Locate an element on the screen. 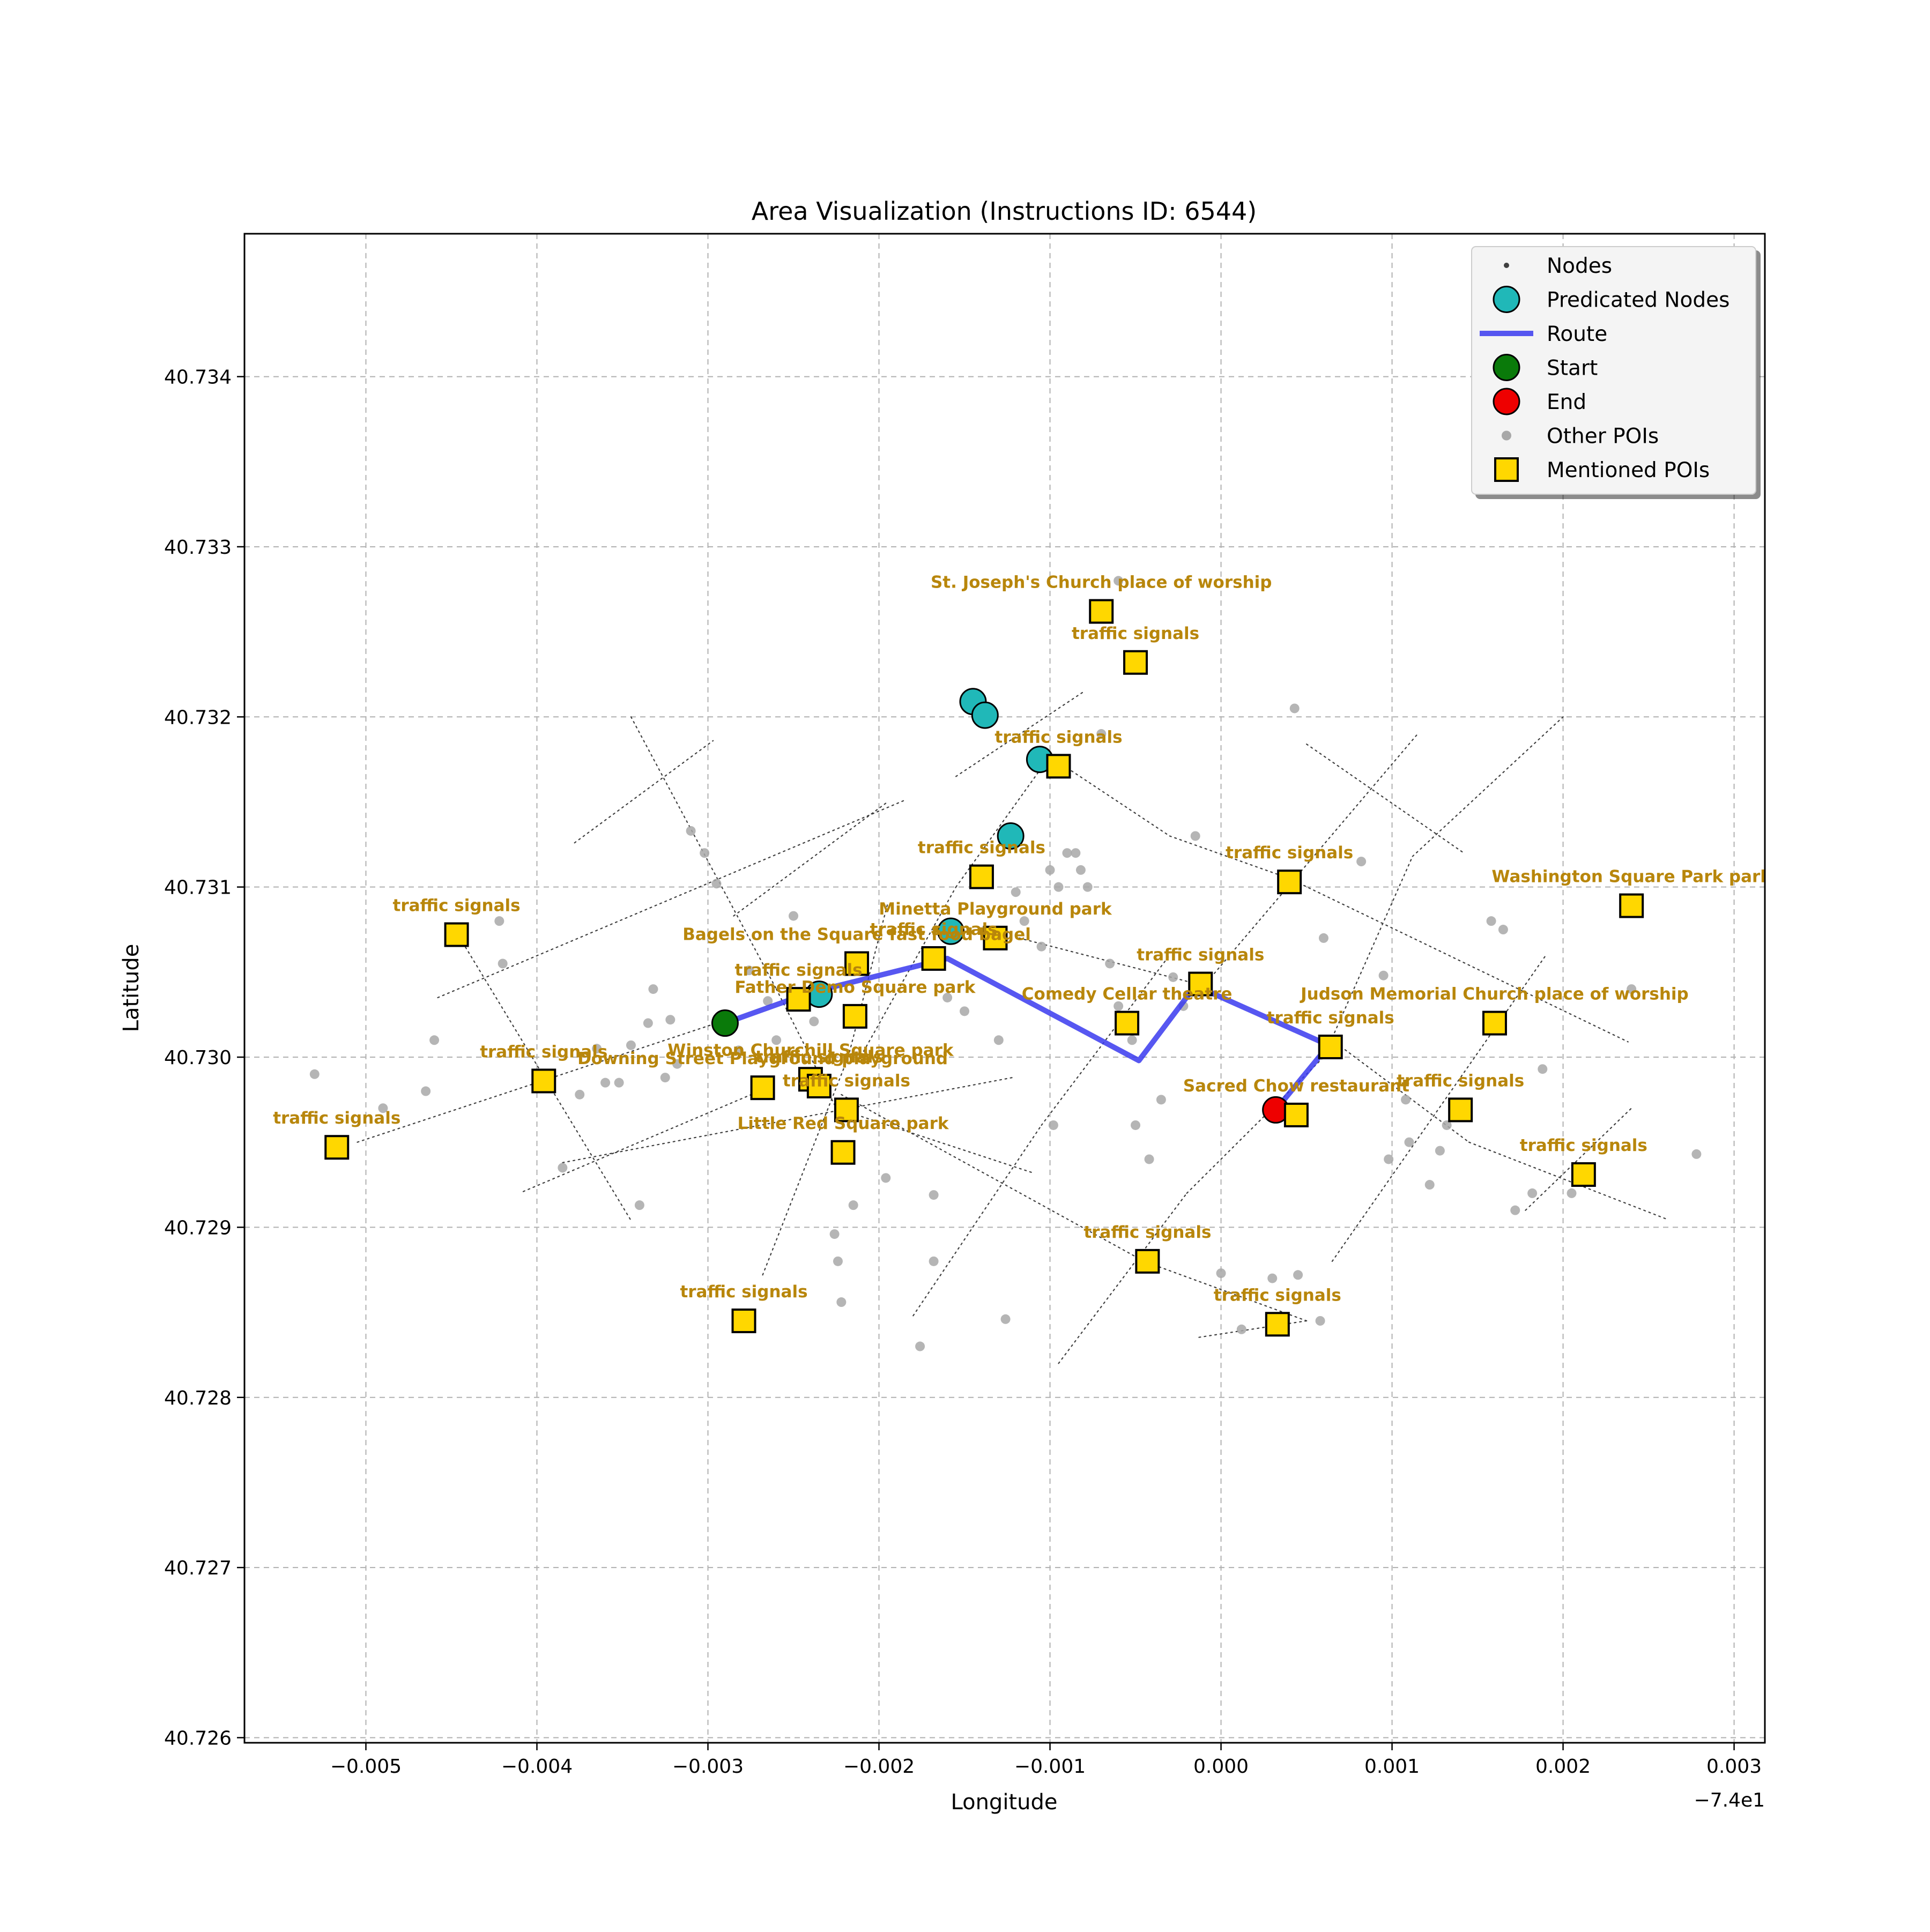 The width and height of the screenshot is (1930, 1932). legend-swatch-other-pois is located at coordinates (1506, 435).